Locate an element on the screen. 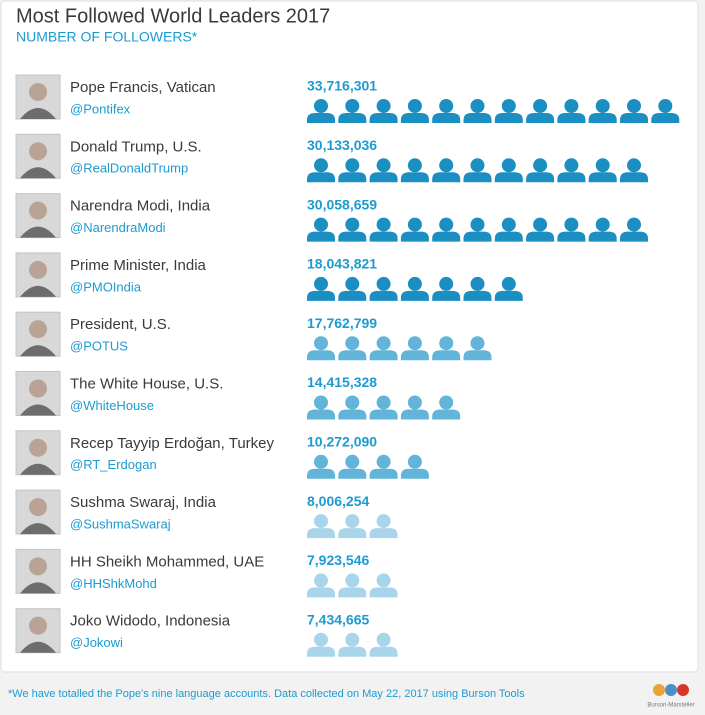  leader-name: The White House, U.S. is located at coordinates (146, 383).